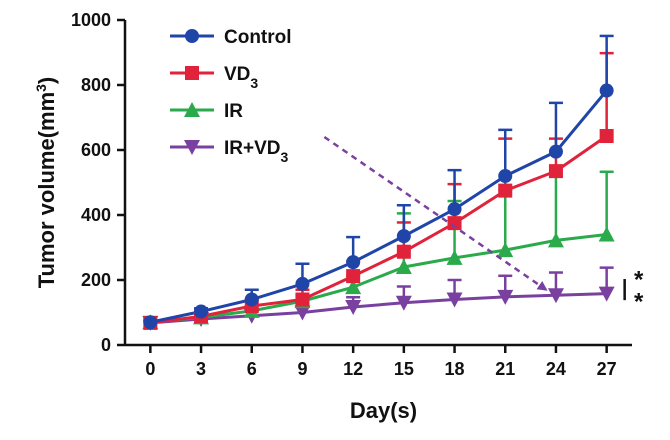 This screenshot has height=440, width=670. Describe the element at coordinates (192, 36) in the screenshot. I see `legend-marker-control` at that location.